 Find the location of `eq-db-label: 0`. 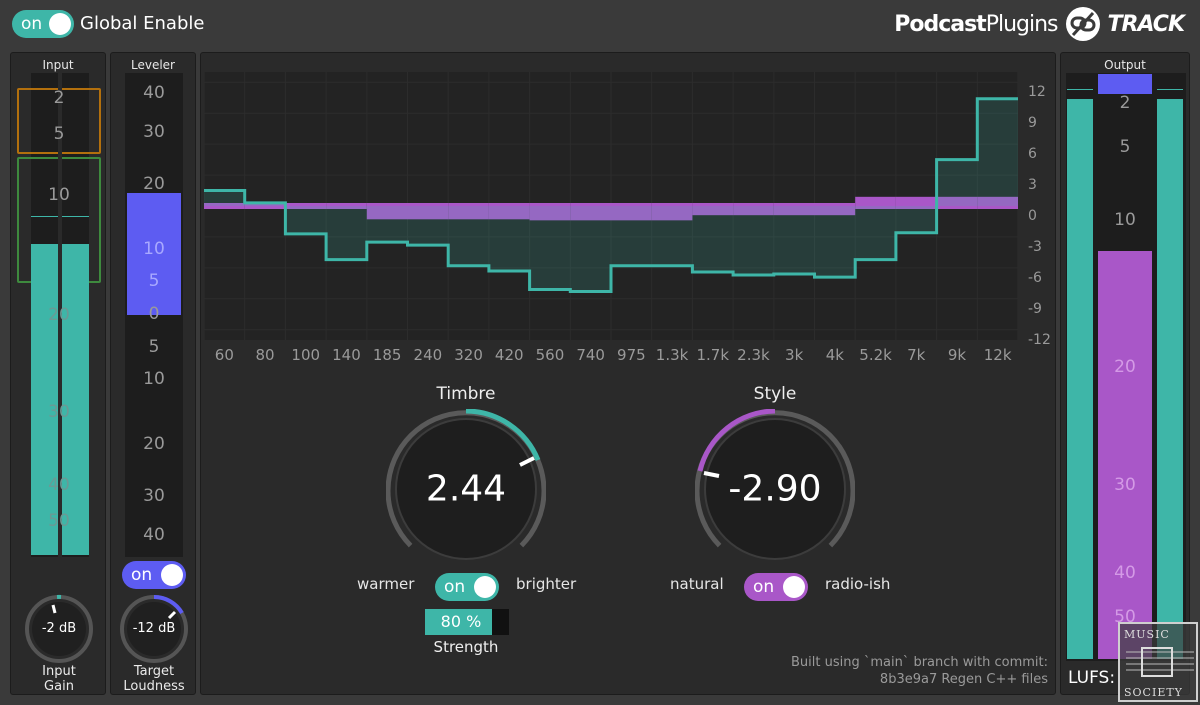

eq-db-label: 0 is located at coordinates (1032, 216).